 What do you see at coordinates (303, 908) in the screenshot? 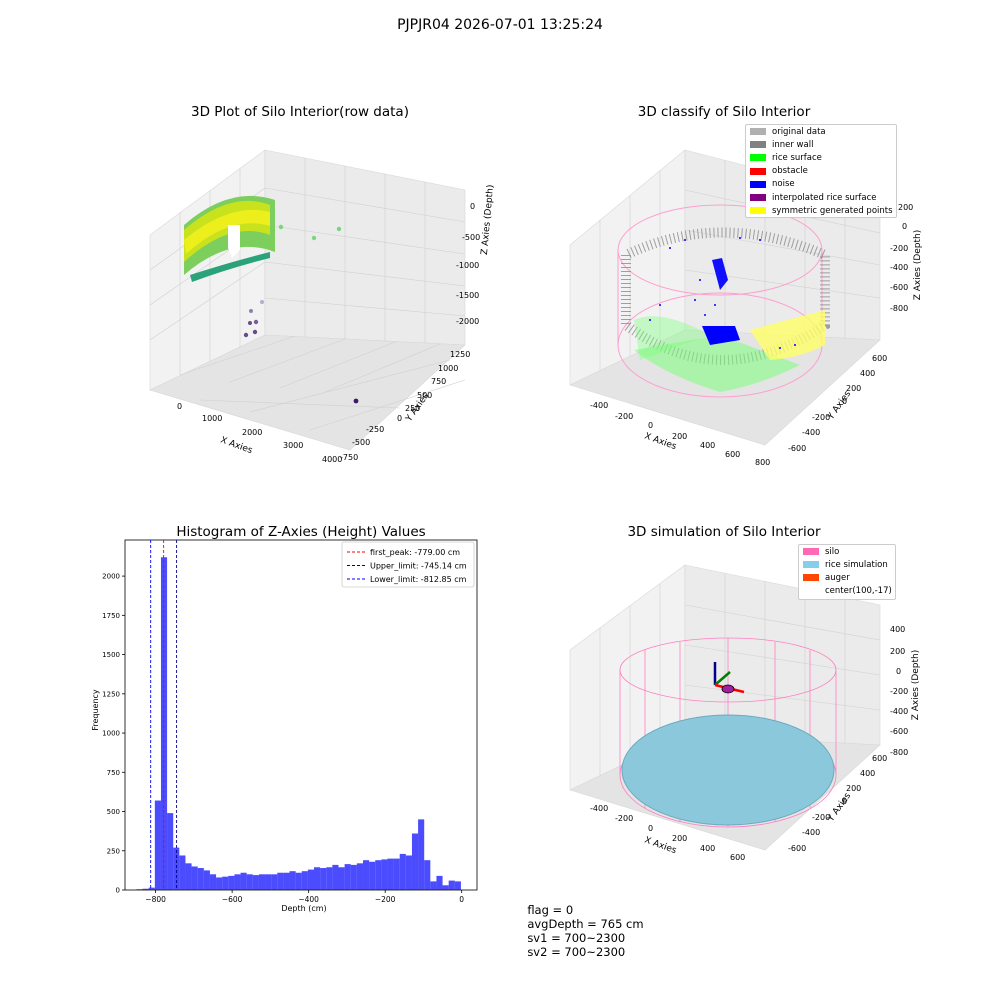
I see `histogram-xlabel: Depth (cm)` at bounding box center [303, 908].